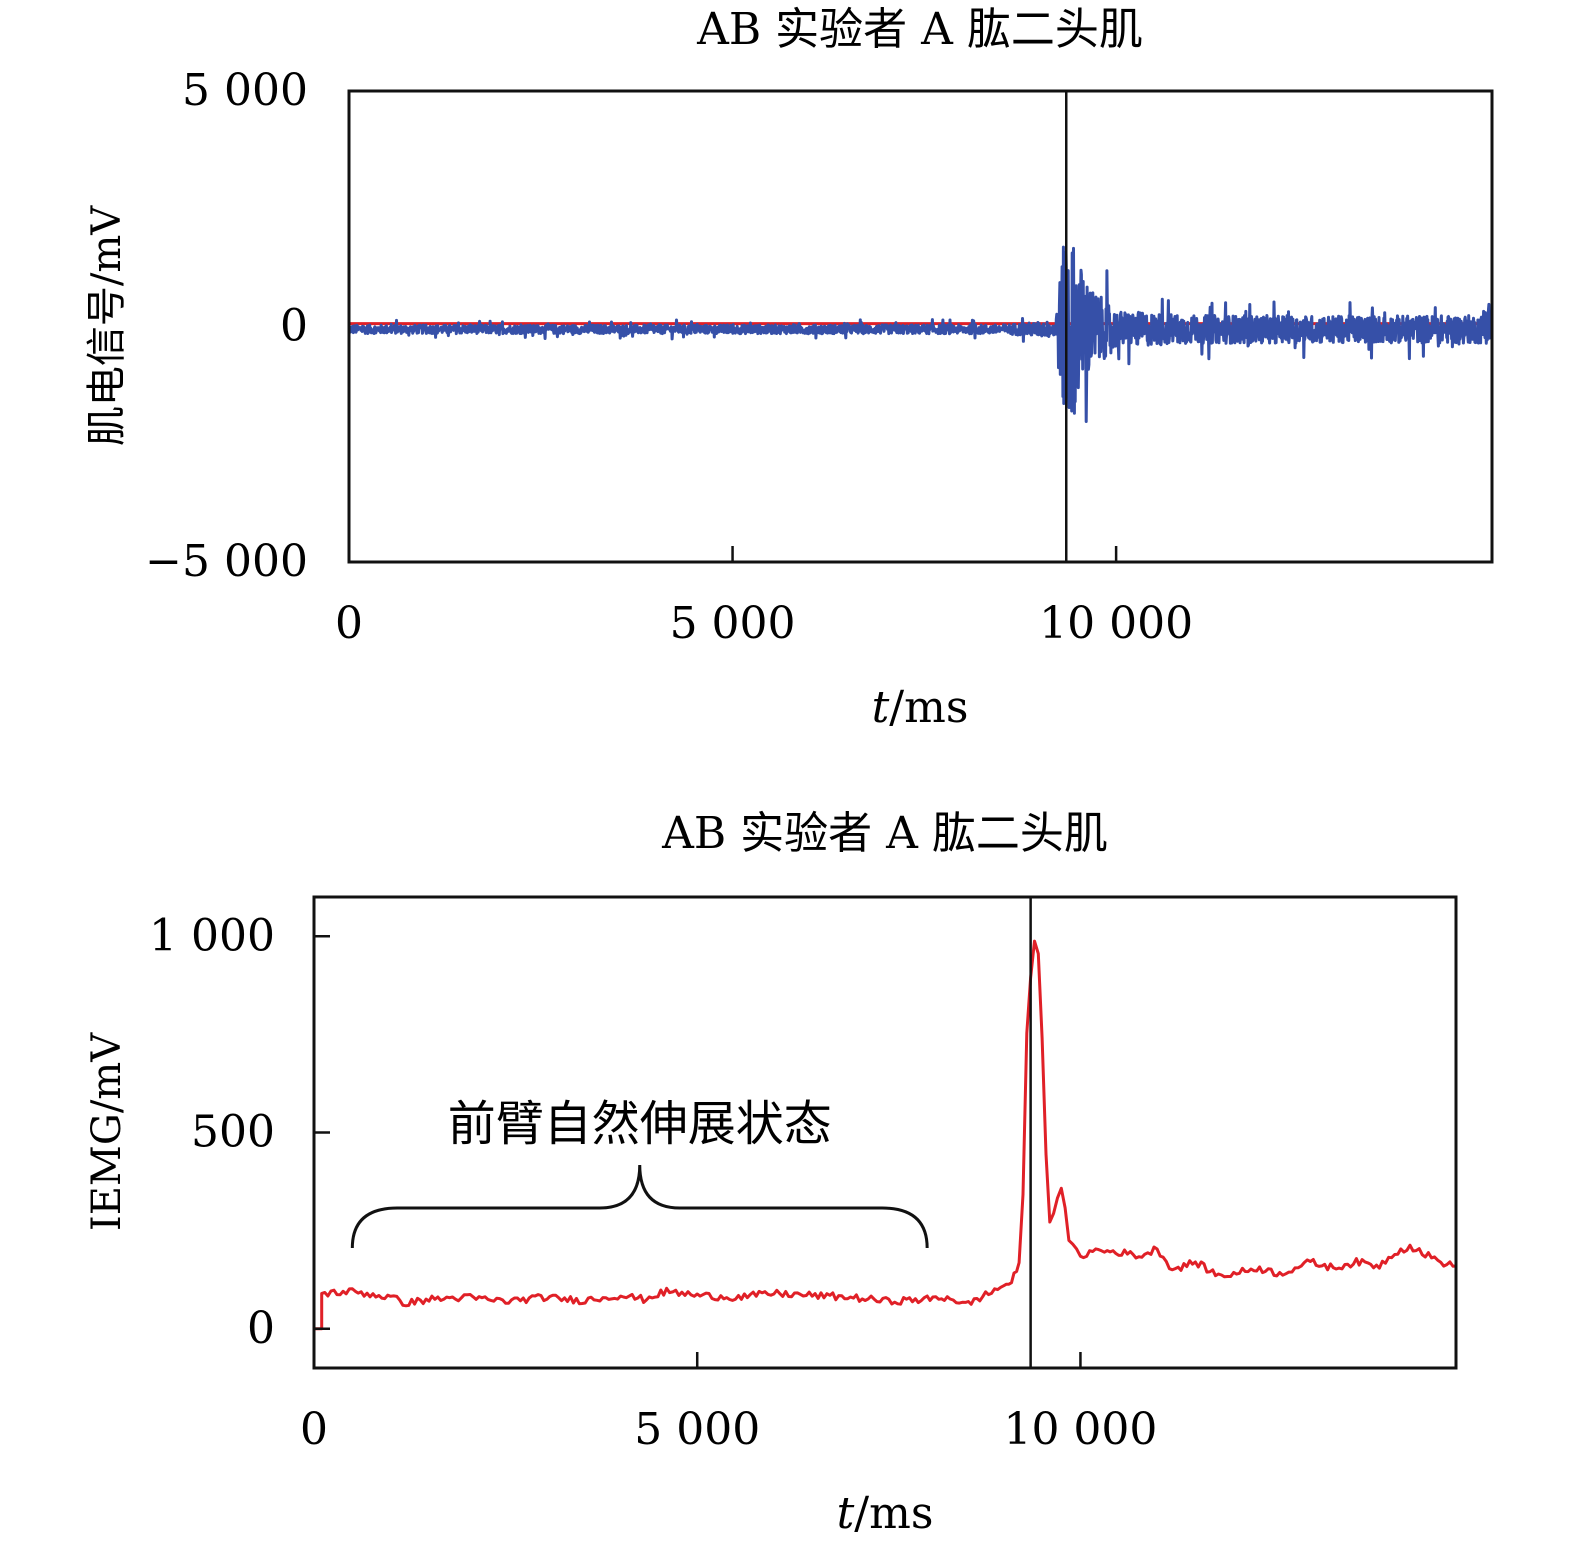 This screenshot has height=1552, width=1575. Describe the element at coordinates (1116, 623) in the screenshot. I see `chart-1-xtick-2: 10 000` at that location.